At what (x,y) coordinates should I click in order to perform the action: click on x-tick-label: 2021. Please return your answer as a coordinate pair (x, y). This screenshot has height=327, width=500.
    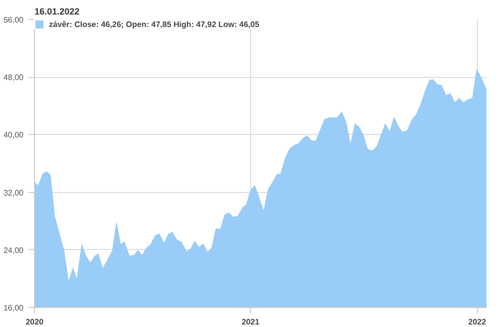
    Looking at the image, I should click on (251, 322).